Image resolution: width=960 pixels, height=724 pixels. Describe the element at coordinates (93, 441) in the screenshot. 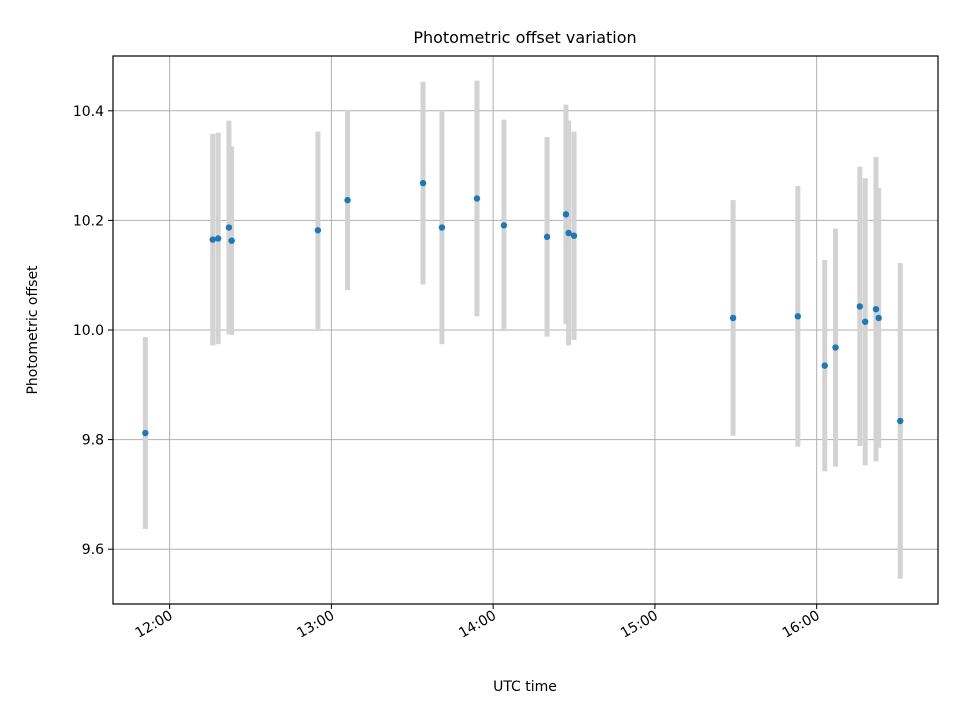

I see `y-tick-label: 9.8` at that location.